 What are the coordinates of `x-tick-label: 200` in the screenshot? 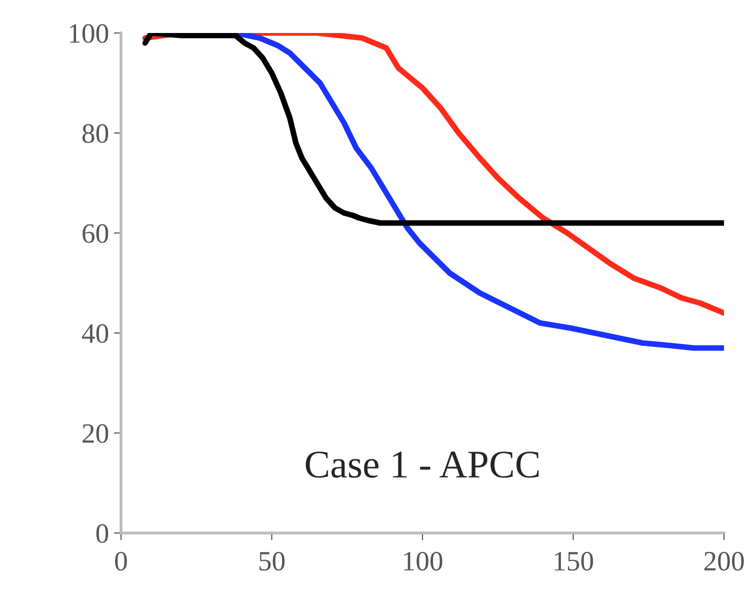 It's located at (724, 561).